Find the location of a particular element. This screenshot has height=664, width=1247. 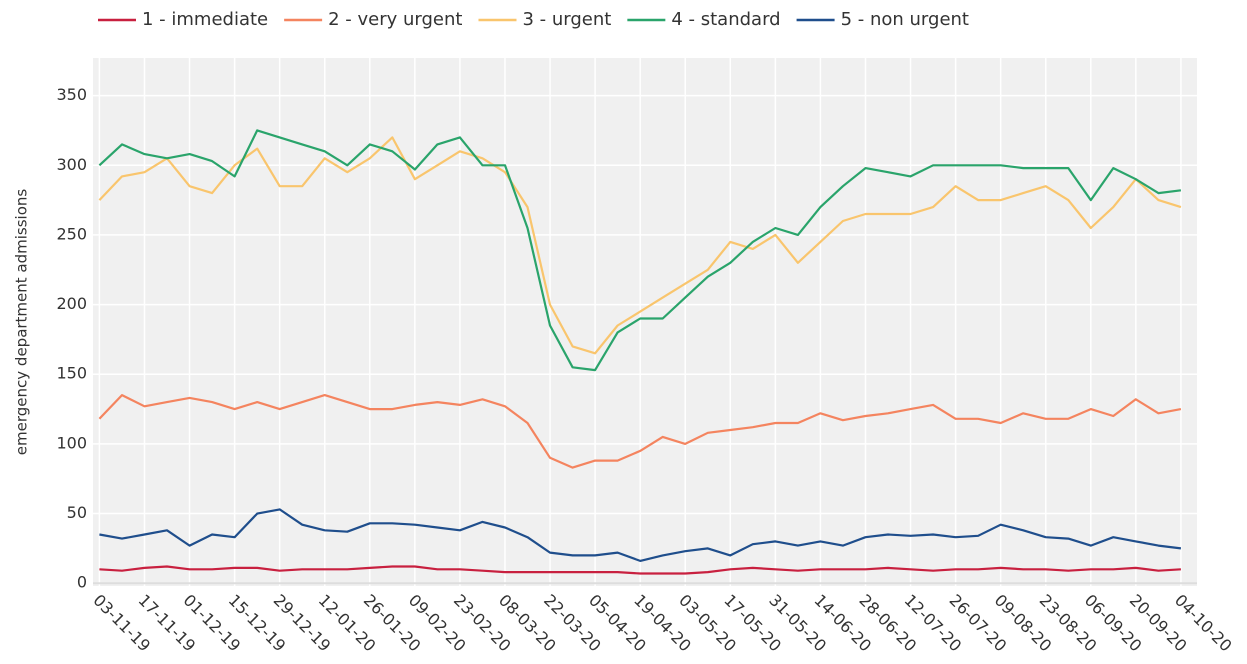

y-tick-label: 250 is located at coordinates (71, 233).